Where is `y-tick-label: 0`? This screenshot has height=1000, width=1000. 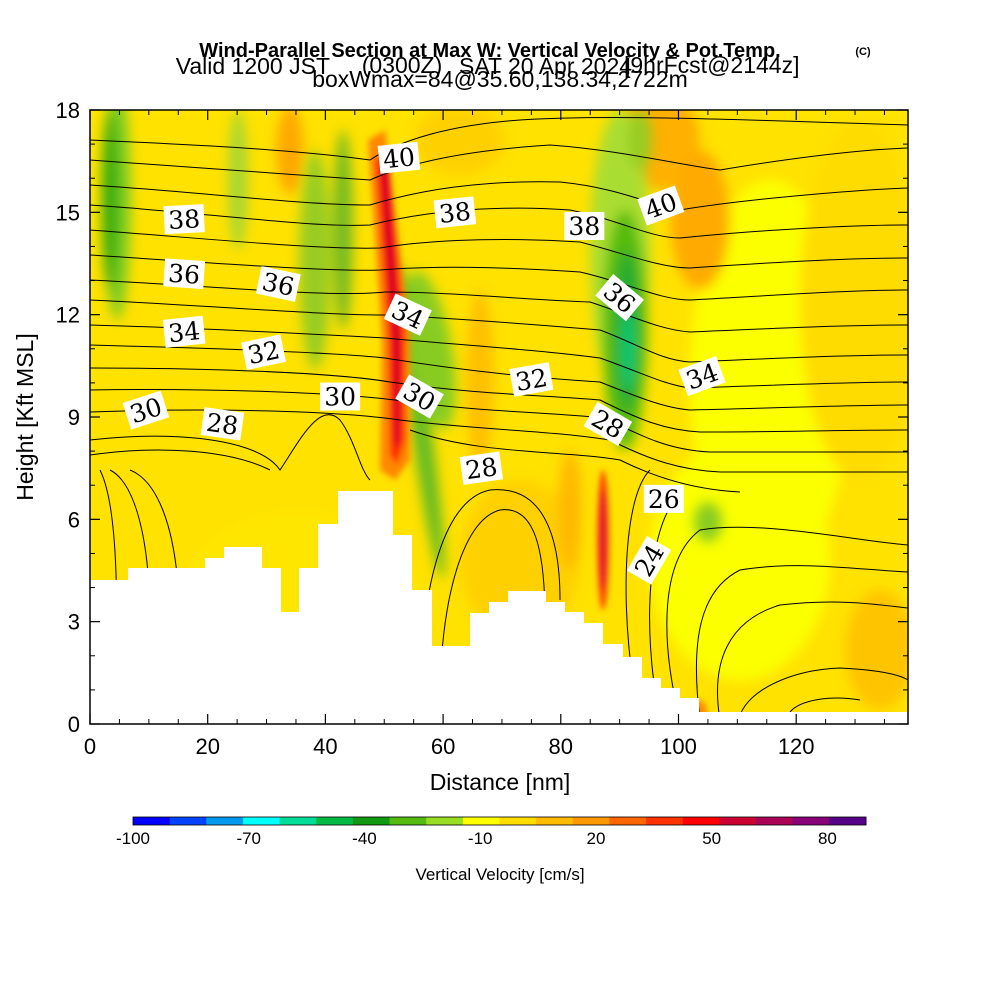 y-tick-label: 0 is located at coordinates (74, 724).